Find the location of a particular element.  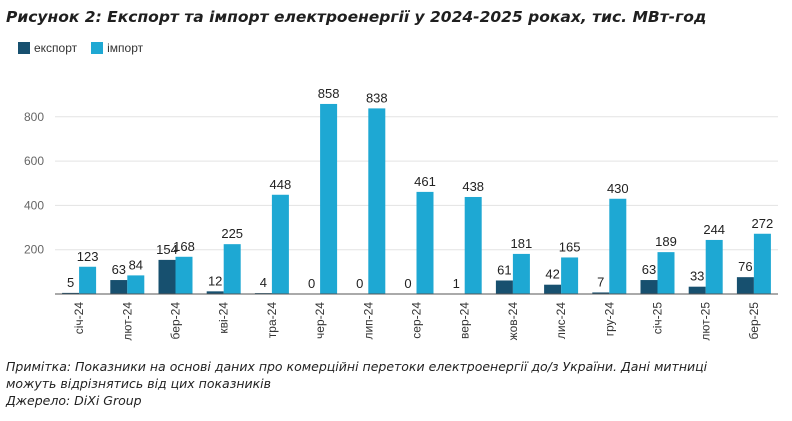

source-line: Джерело: DiXi Group is located at coordinates (74, 400).